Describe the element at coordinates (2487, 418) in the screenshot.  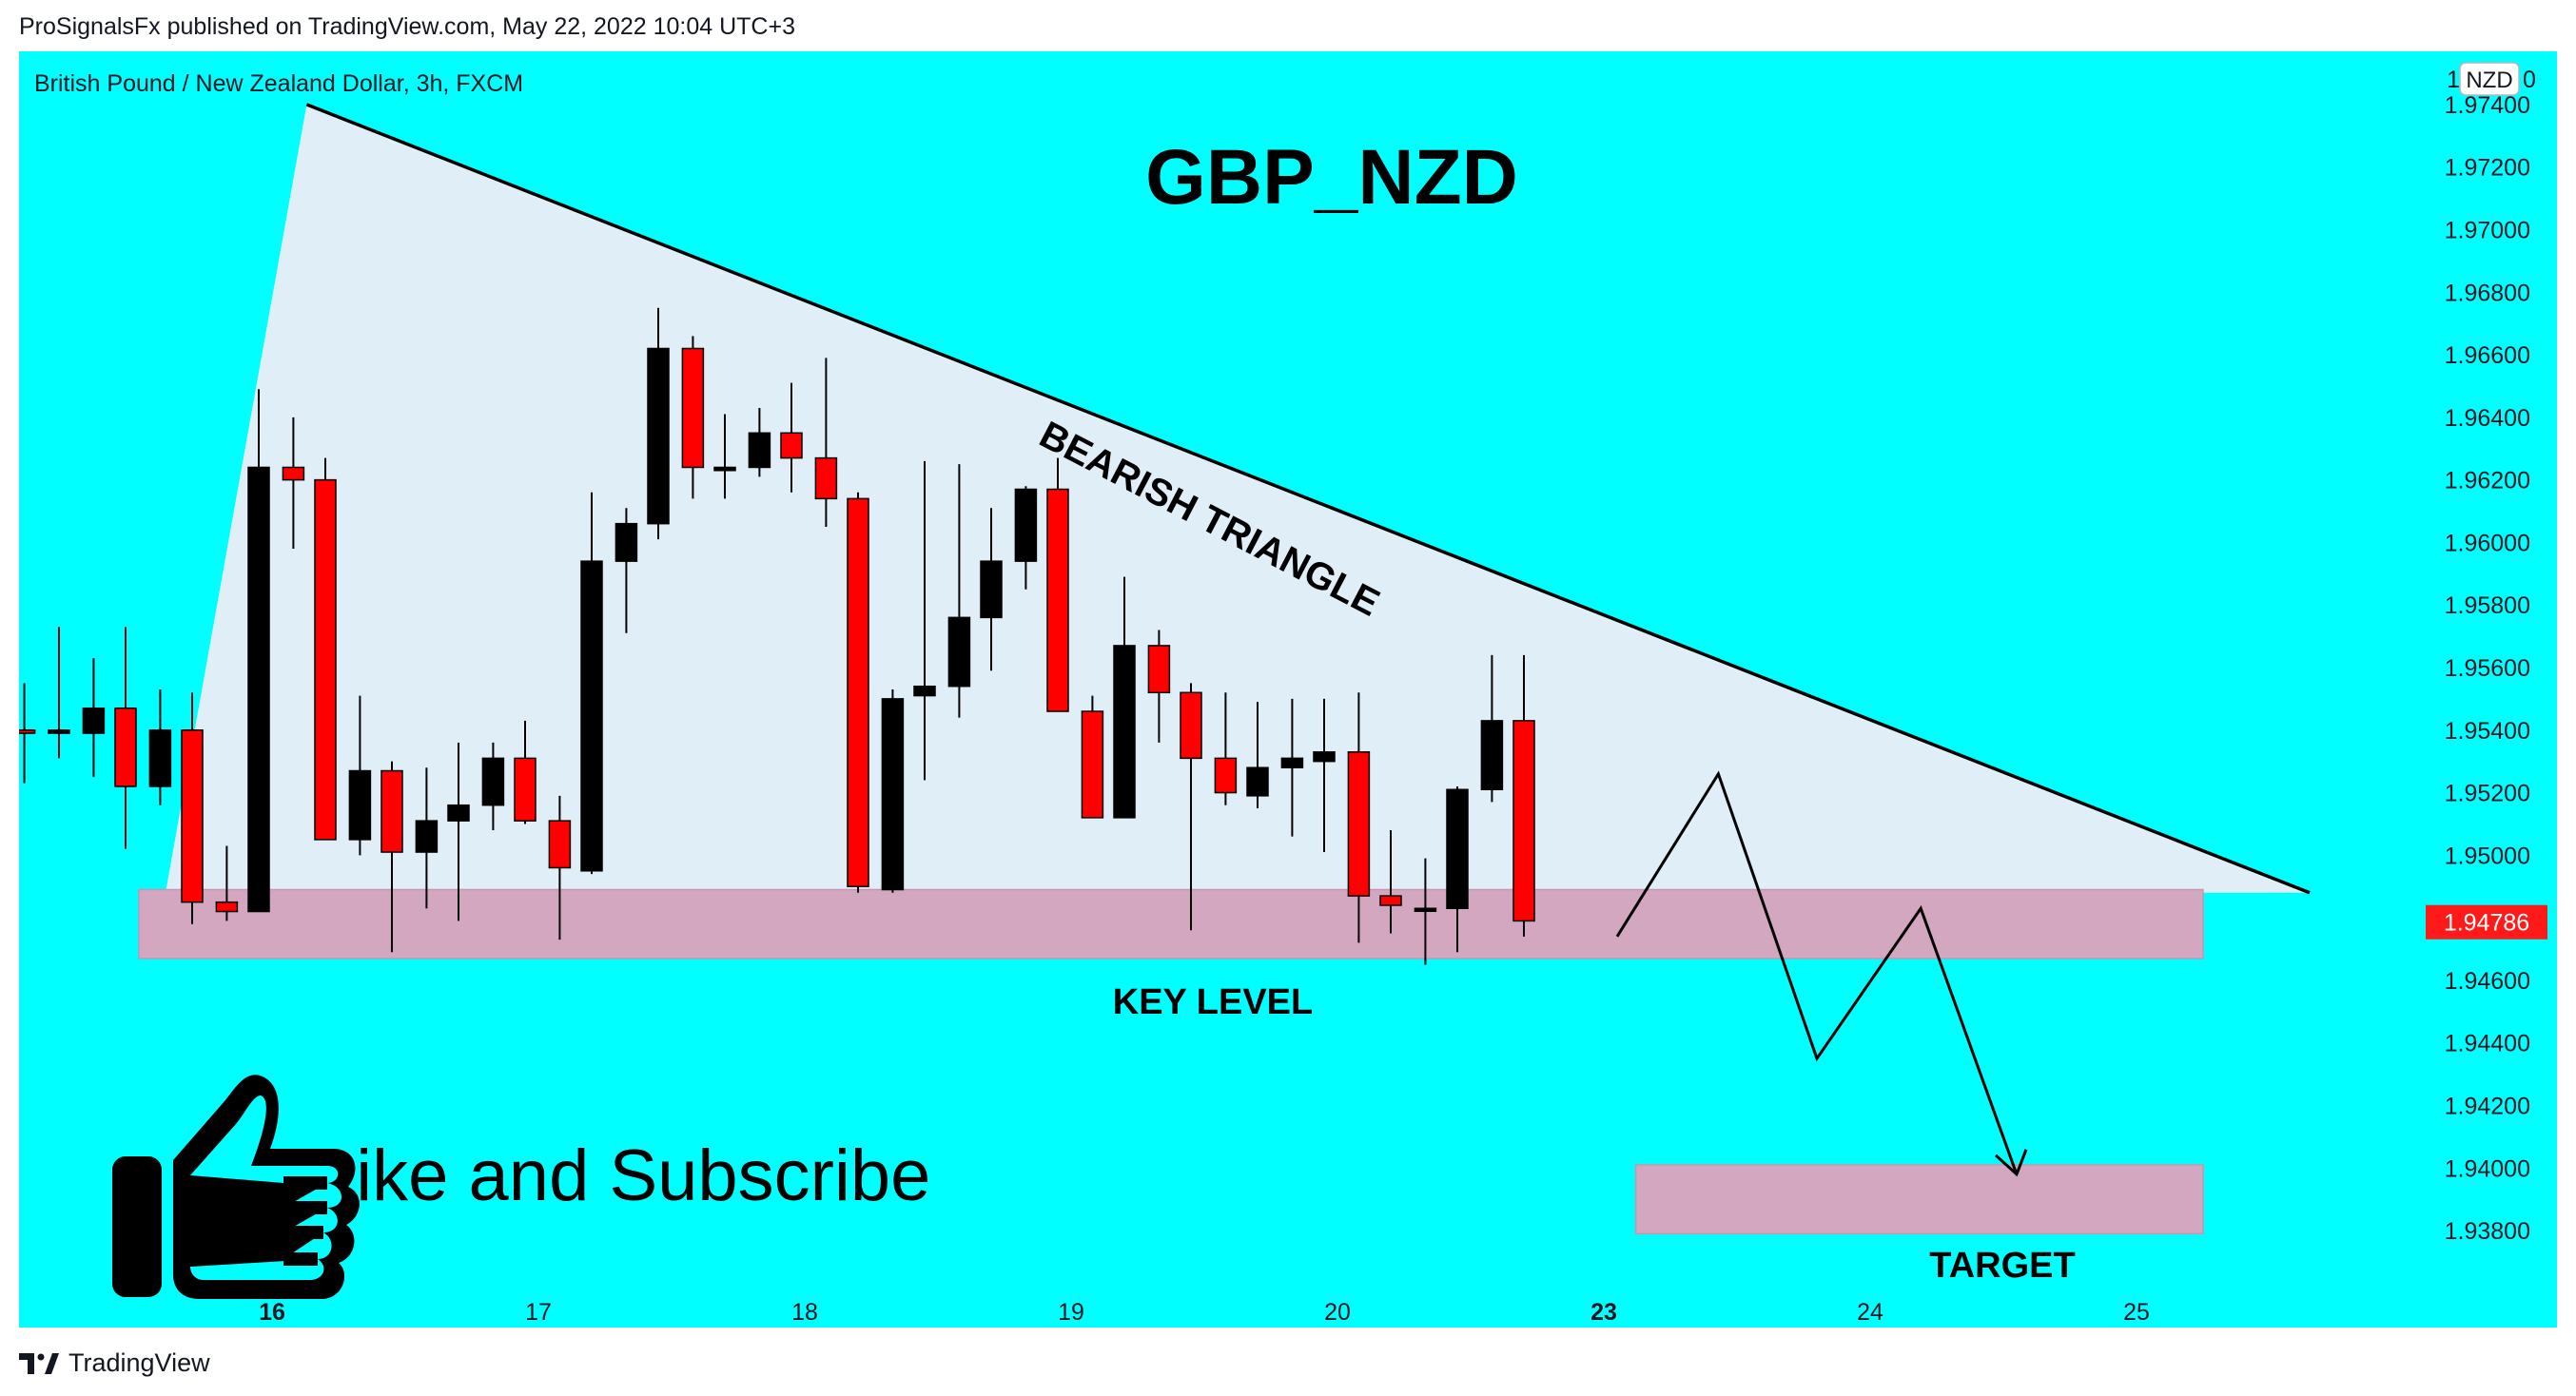
I see `y-tick-label: 1.96400` at that location.